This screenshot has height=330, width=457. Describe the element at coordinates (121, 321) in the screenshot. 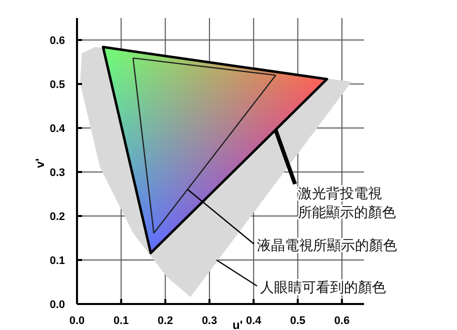

I see `x-tick-label: 0.1` at that location.